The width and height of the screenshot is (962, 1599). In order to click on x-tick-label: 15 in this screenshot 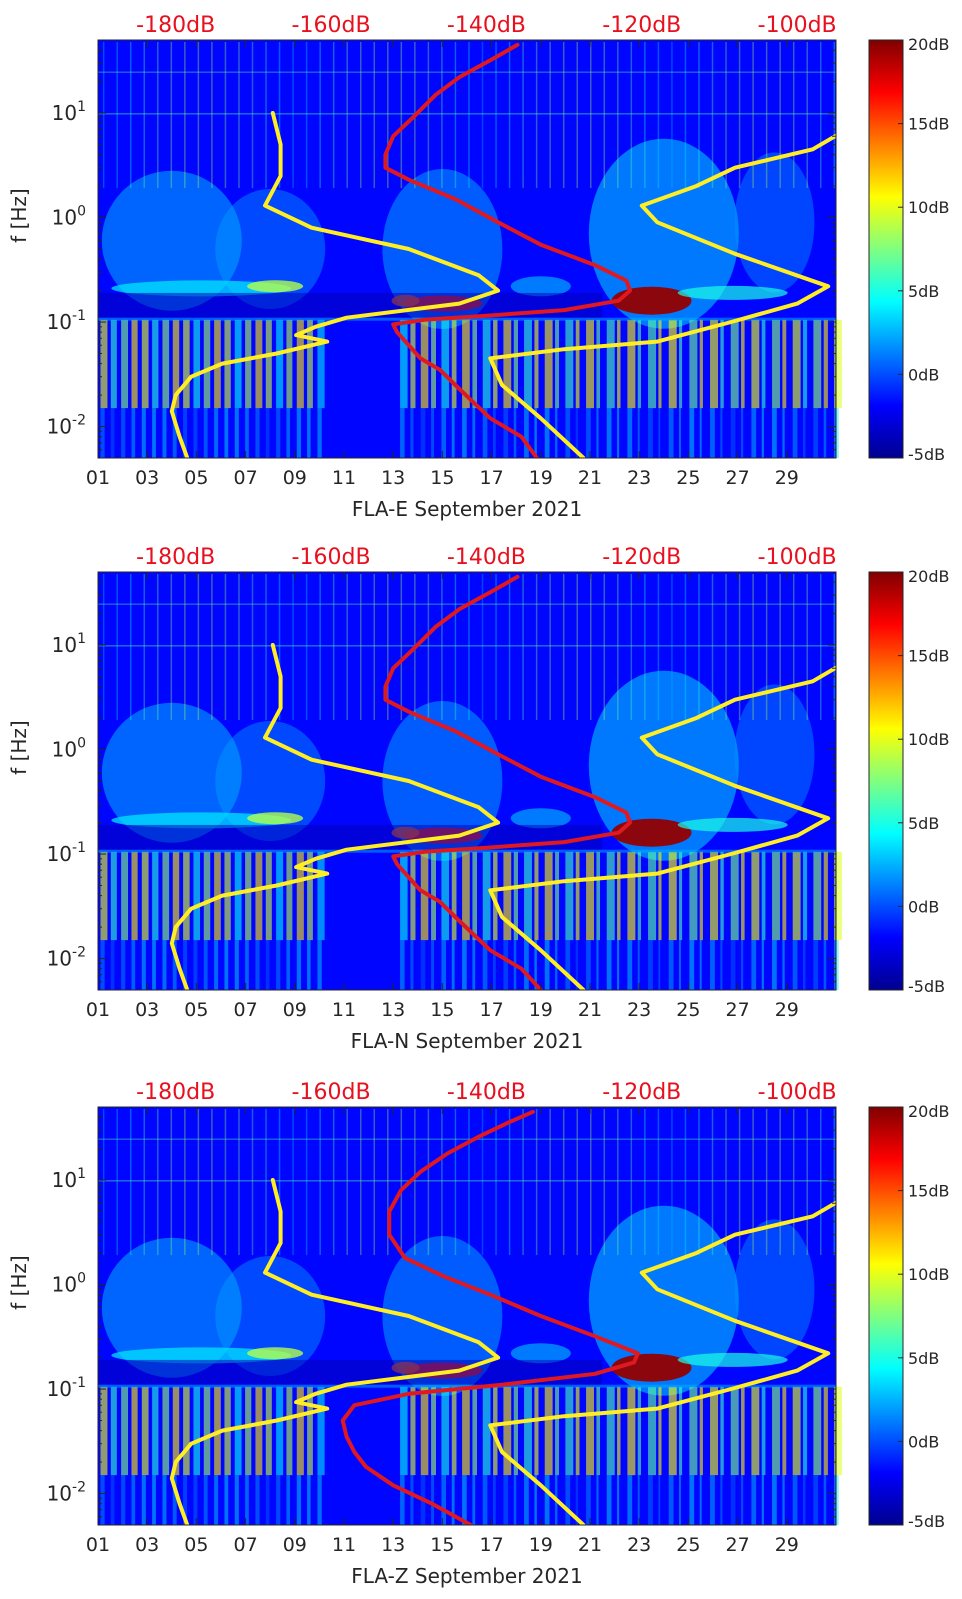, I will do `click(442, 1010)`.